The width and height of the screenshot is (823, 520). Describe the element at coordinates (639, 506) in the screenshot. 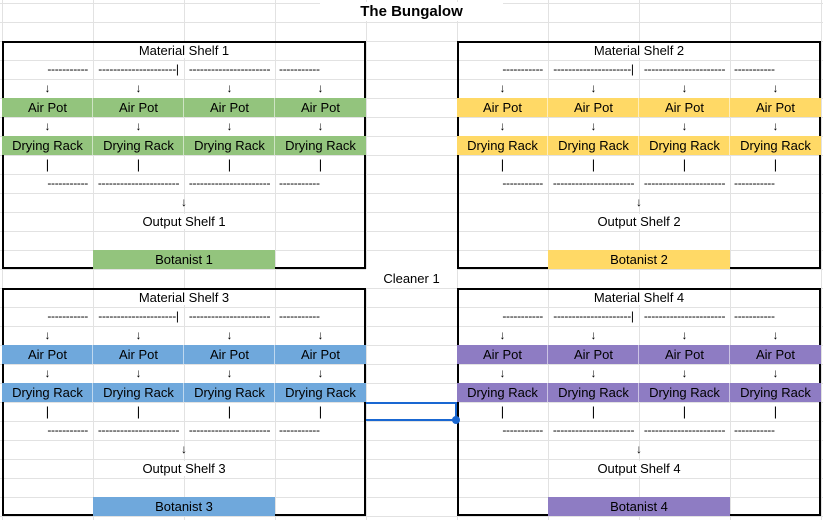

I see `botanist-cell: Botanist 4` at that location.